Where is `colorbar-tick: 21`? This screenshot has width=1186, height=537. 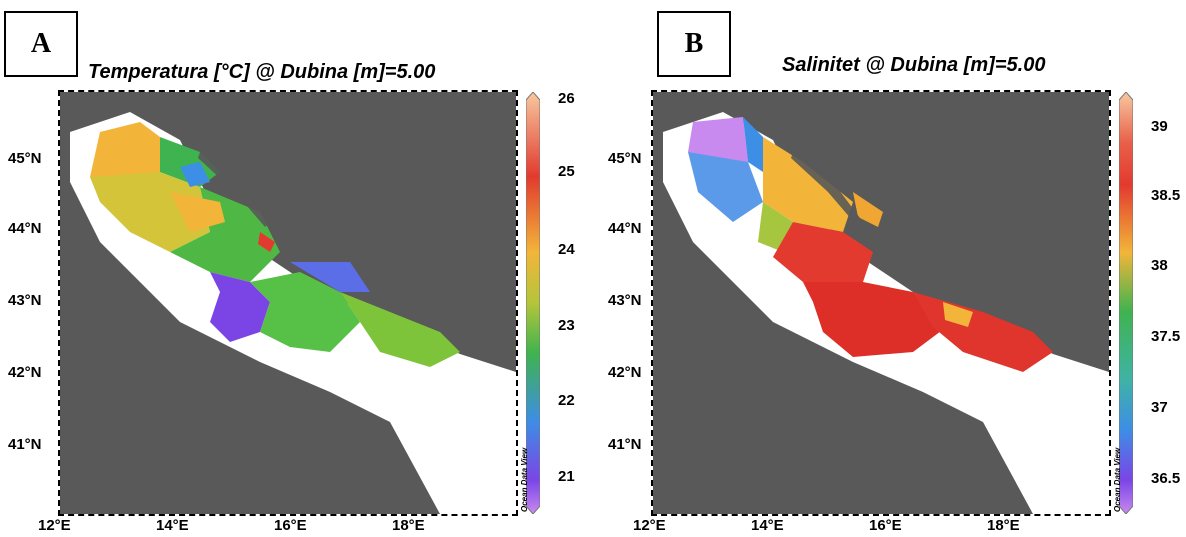
colorbar-tick: 21 is located at coordinates (566, 476).